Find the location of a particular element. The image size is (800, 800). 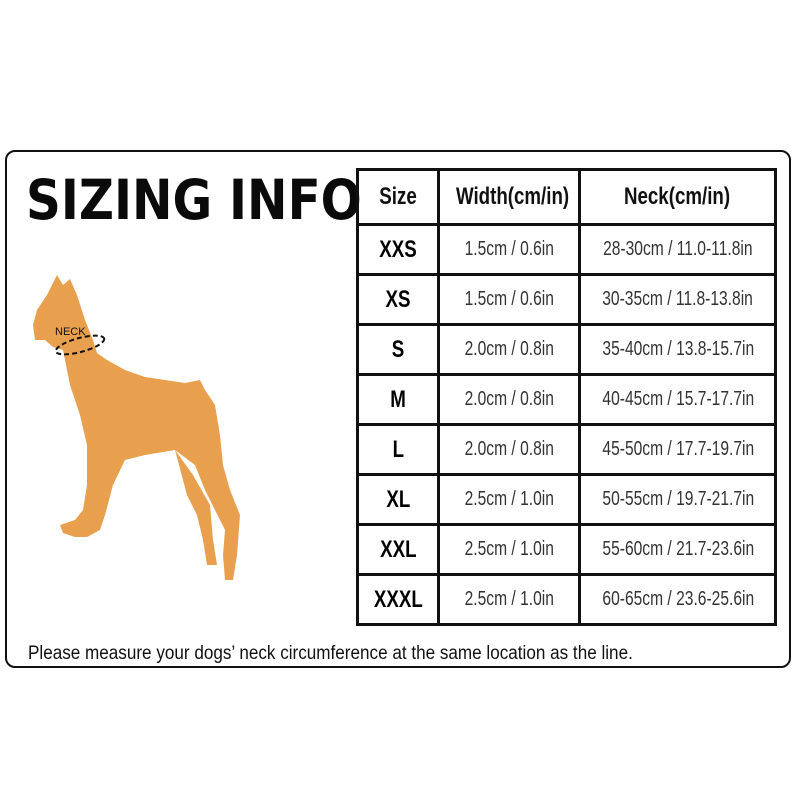

neck-cell-text: 50-55cm / 19.7-21.7in is located at coordinates (678, 499).